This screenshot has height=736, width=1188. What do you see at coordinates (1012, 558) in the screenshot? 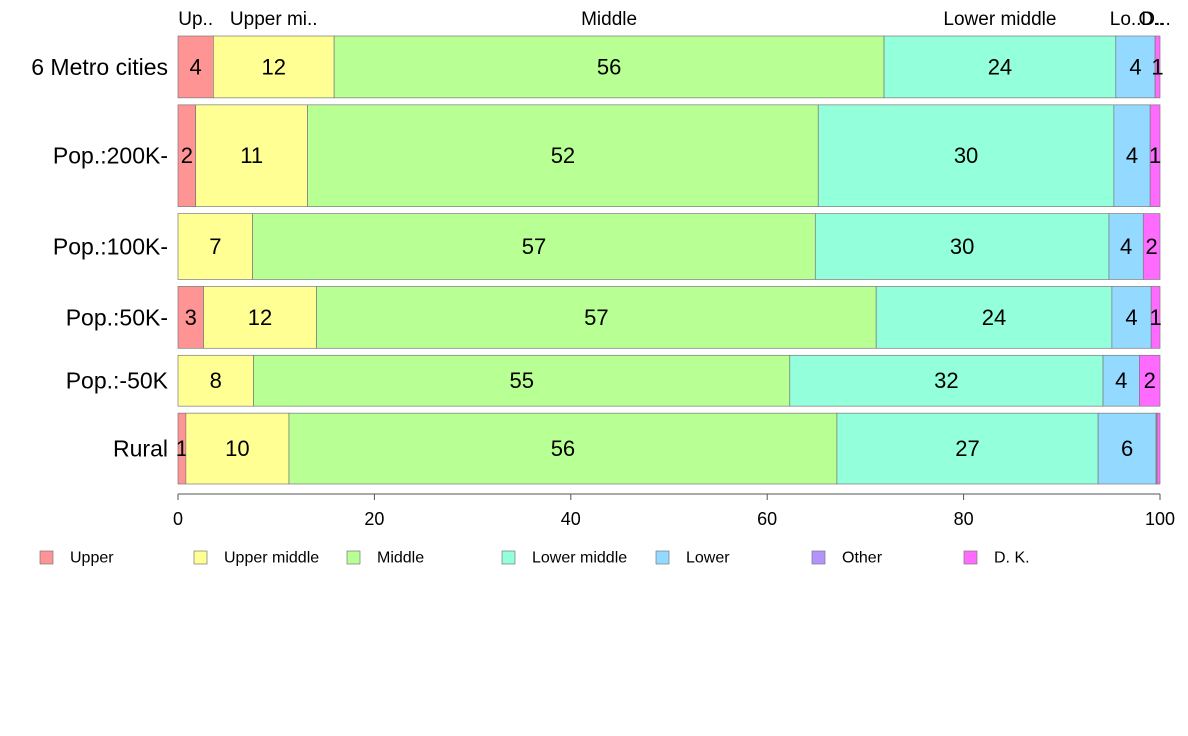
I see `legend-label-d-k: D. K.` at bounding box center [1012, 558].